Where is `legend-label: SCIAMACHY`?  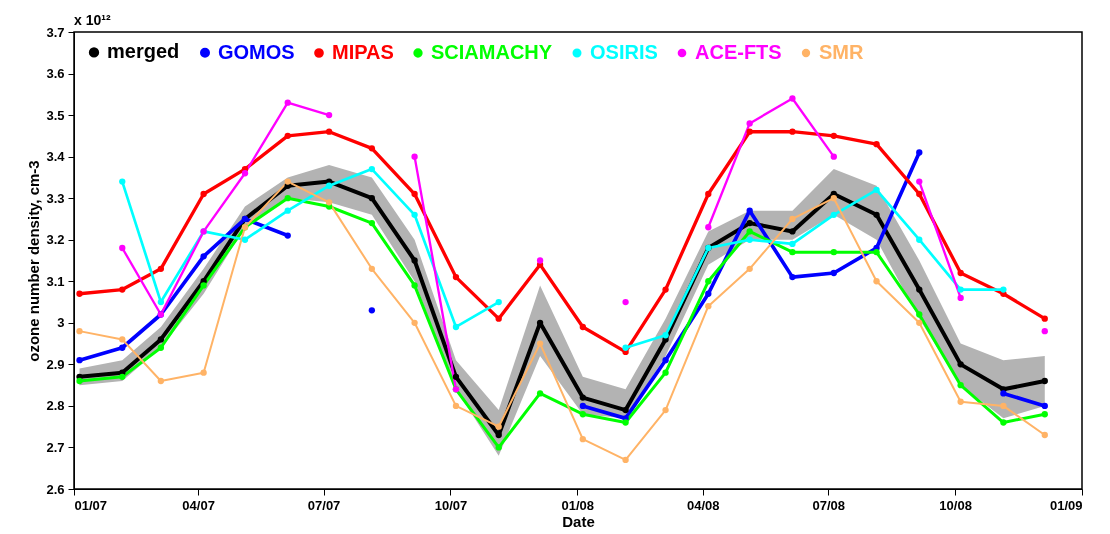
legend-label: SCIAMACHY is located at coordinates (492, 52).